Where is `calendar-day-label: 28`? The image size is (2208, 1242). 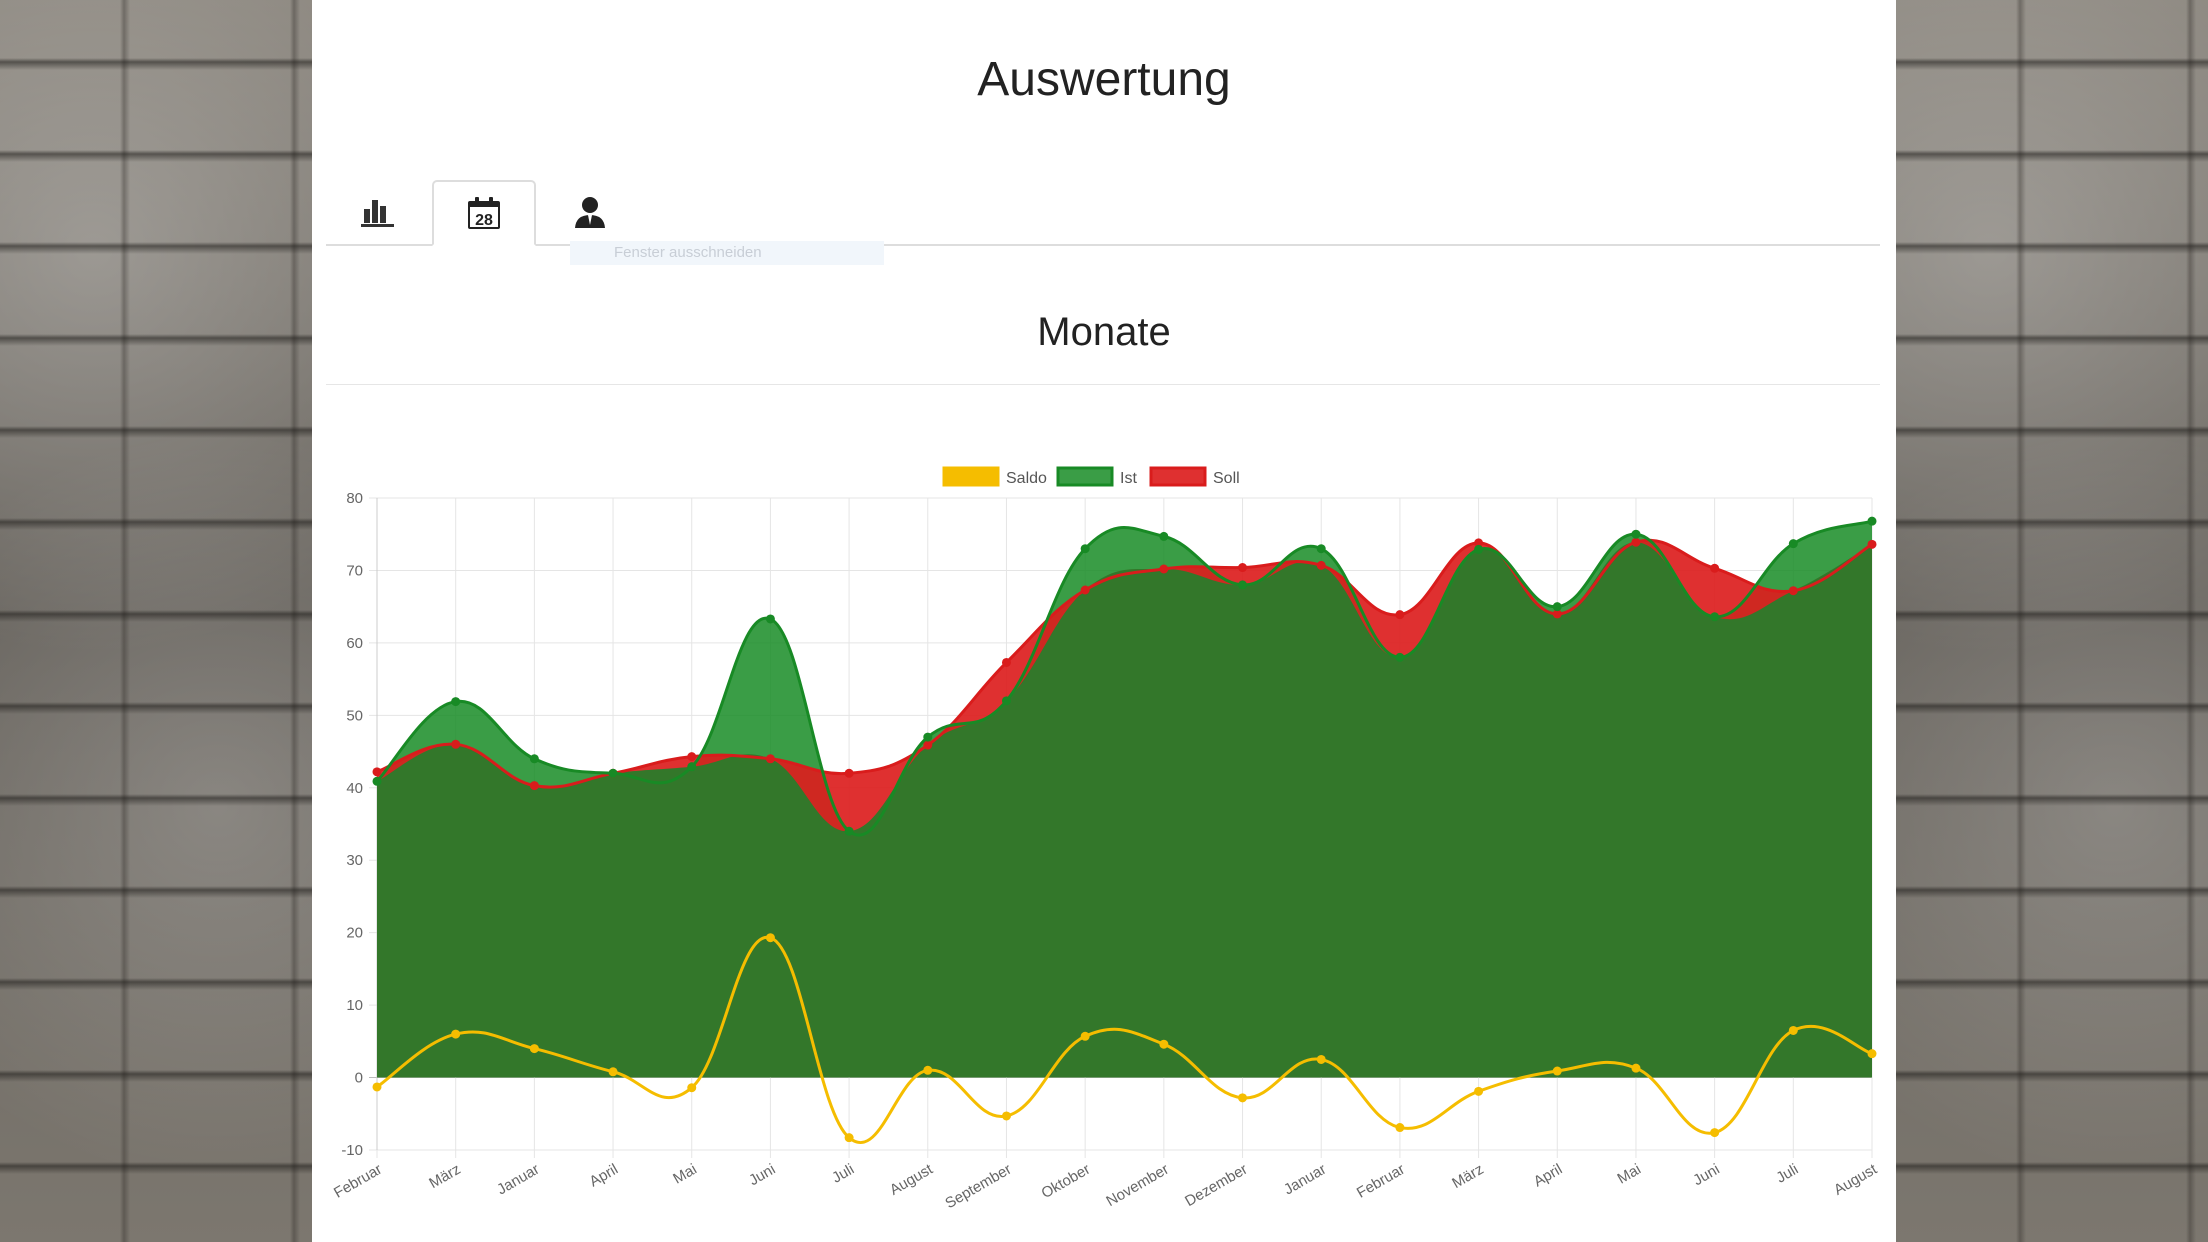
calendar-day-label: 28 is located at coordinates (484, 220).